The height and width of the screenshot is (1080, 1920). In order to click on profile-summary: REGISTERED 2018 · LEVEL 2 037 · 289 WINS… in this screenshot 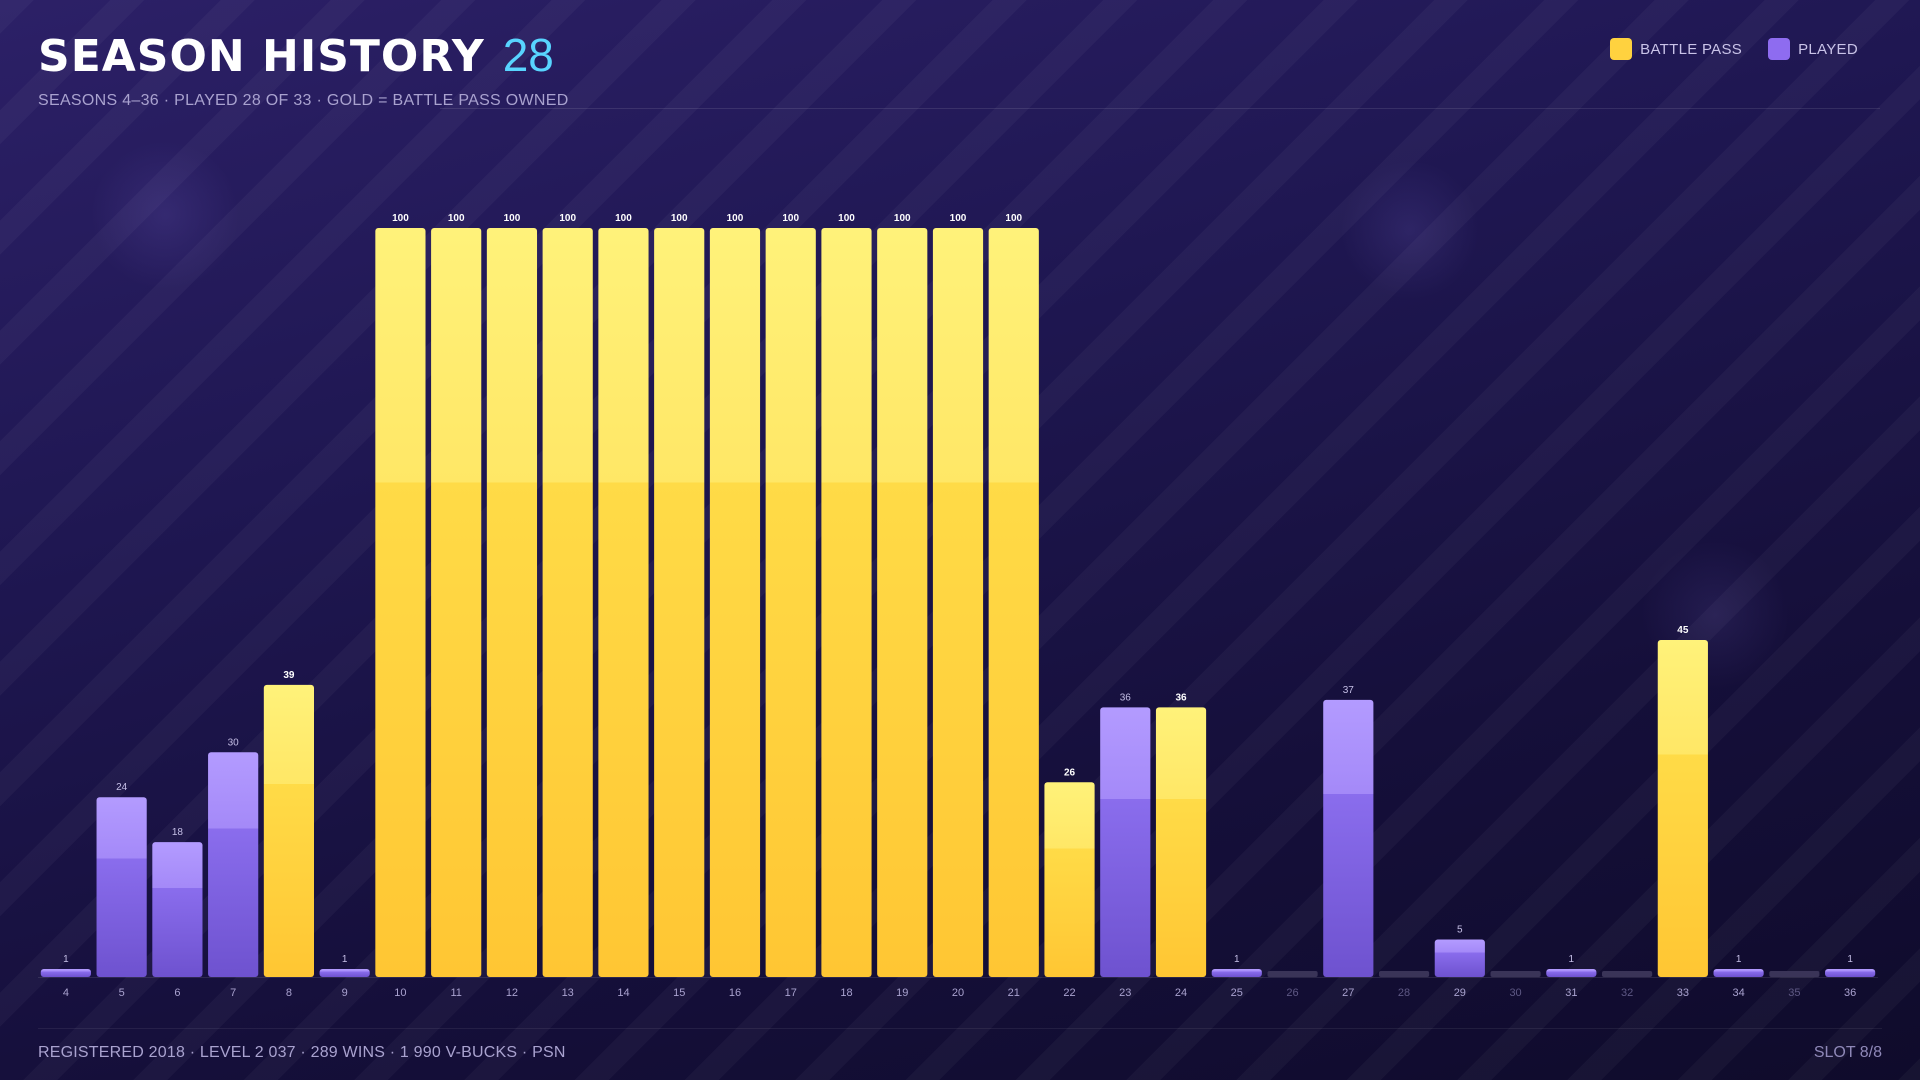, I will do `click(302, 1052)`.